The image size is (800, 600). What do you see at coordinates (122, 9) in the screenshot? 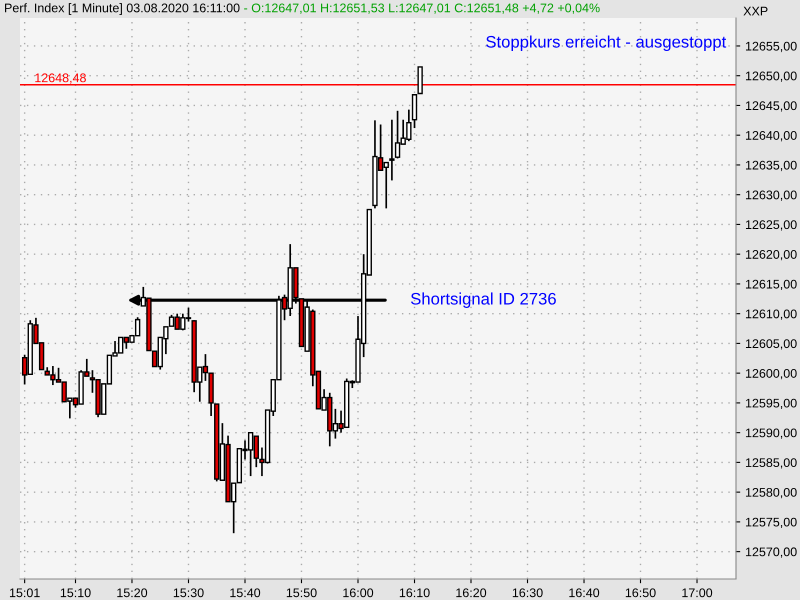
I see `chart-title: Perf. Index [1 Minute] 03.08.2020 16:11:00` at bounding box center [122, 9].